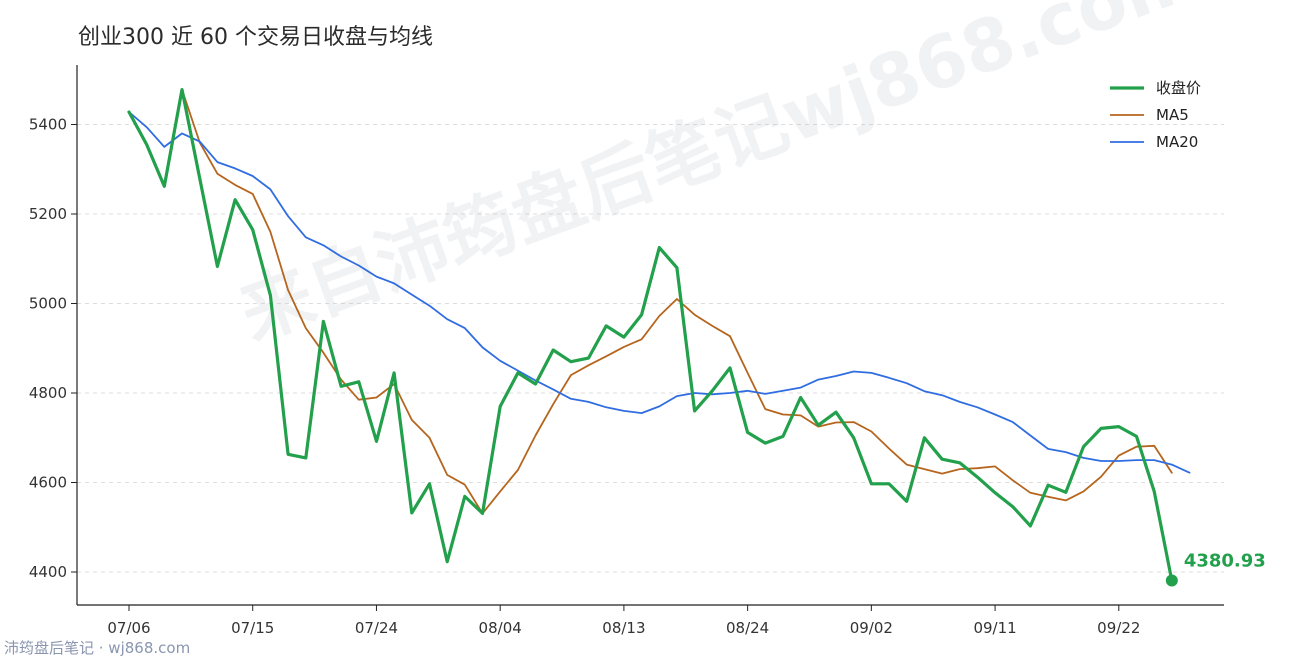  Describe the element at coordinates (1118, 628) in the screenshot. I see `x-tick-label: 09/22` at that location.